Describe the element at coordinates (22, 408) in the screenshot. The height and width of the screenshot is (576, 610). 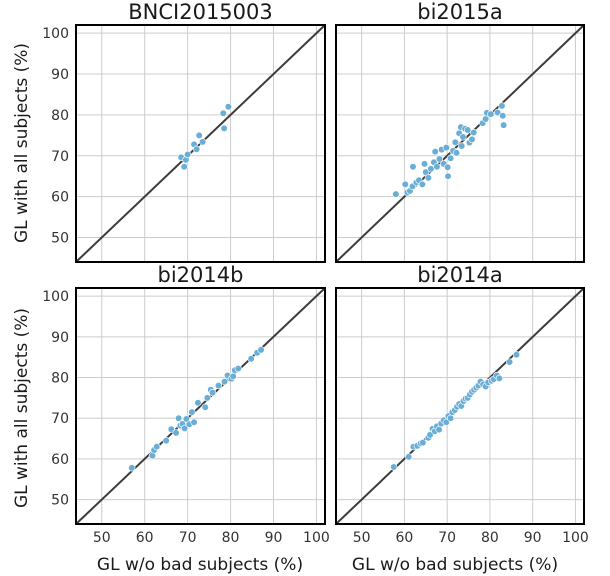
I see `figure-ylabel-bottom: GL with all subjects (%)` at that location.